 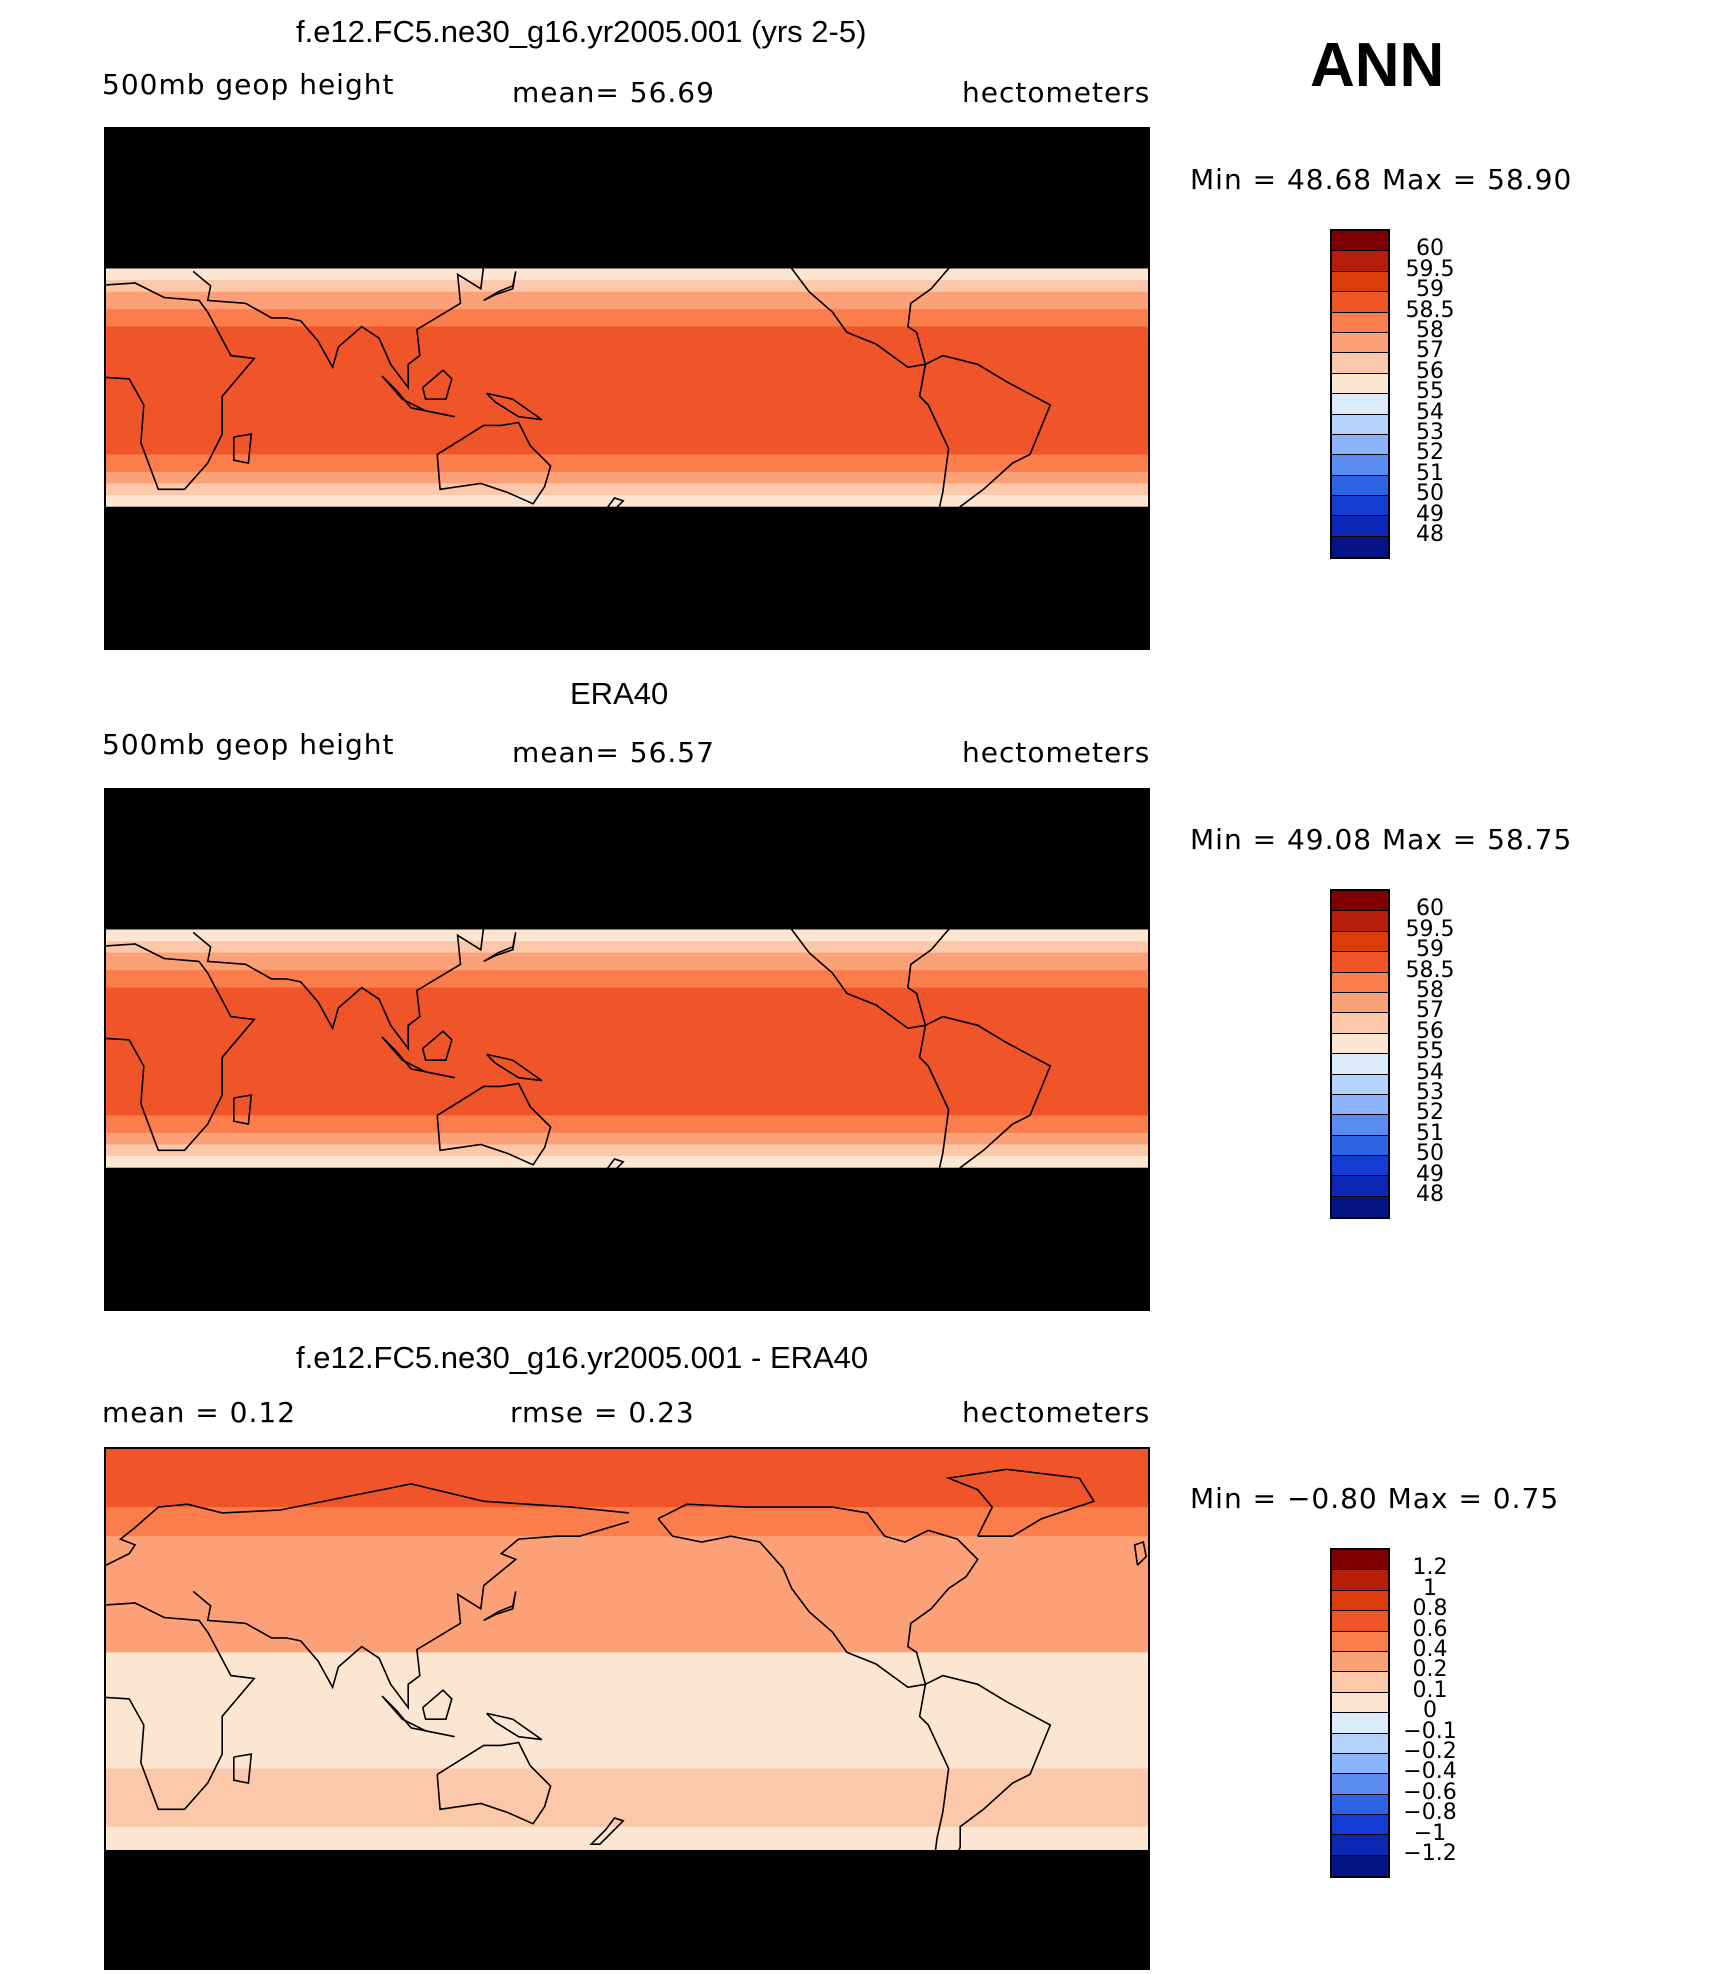 What do you see at coordinates (1360, 1713) in the screenshot?
I see `panel3-colorbar` at bounding box center [1360, 1713].